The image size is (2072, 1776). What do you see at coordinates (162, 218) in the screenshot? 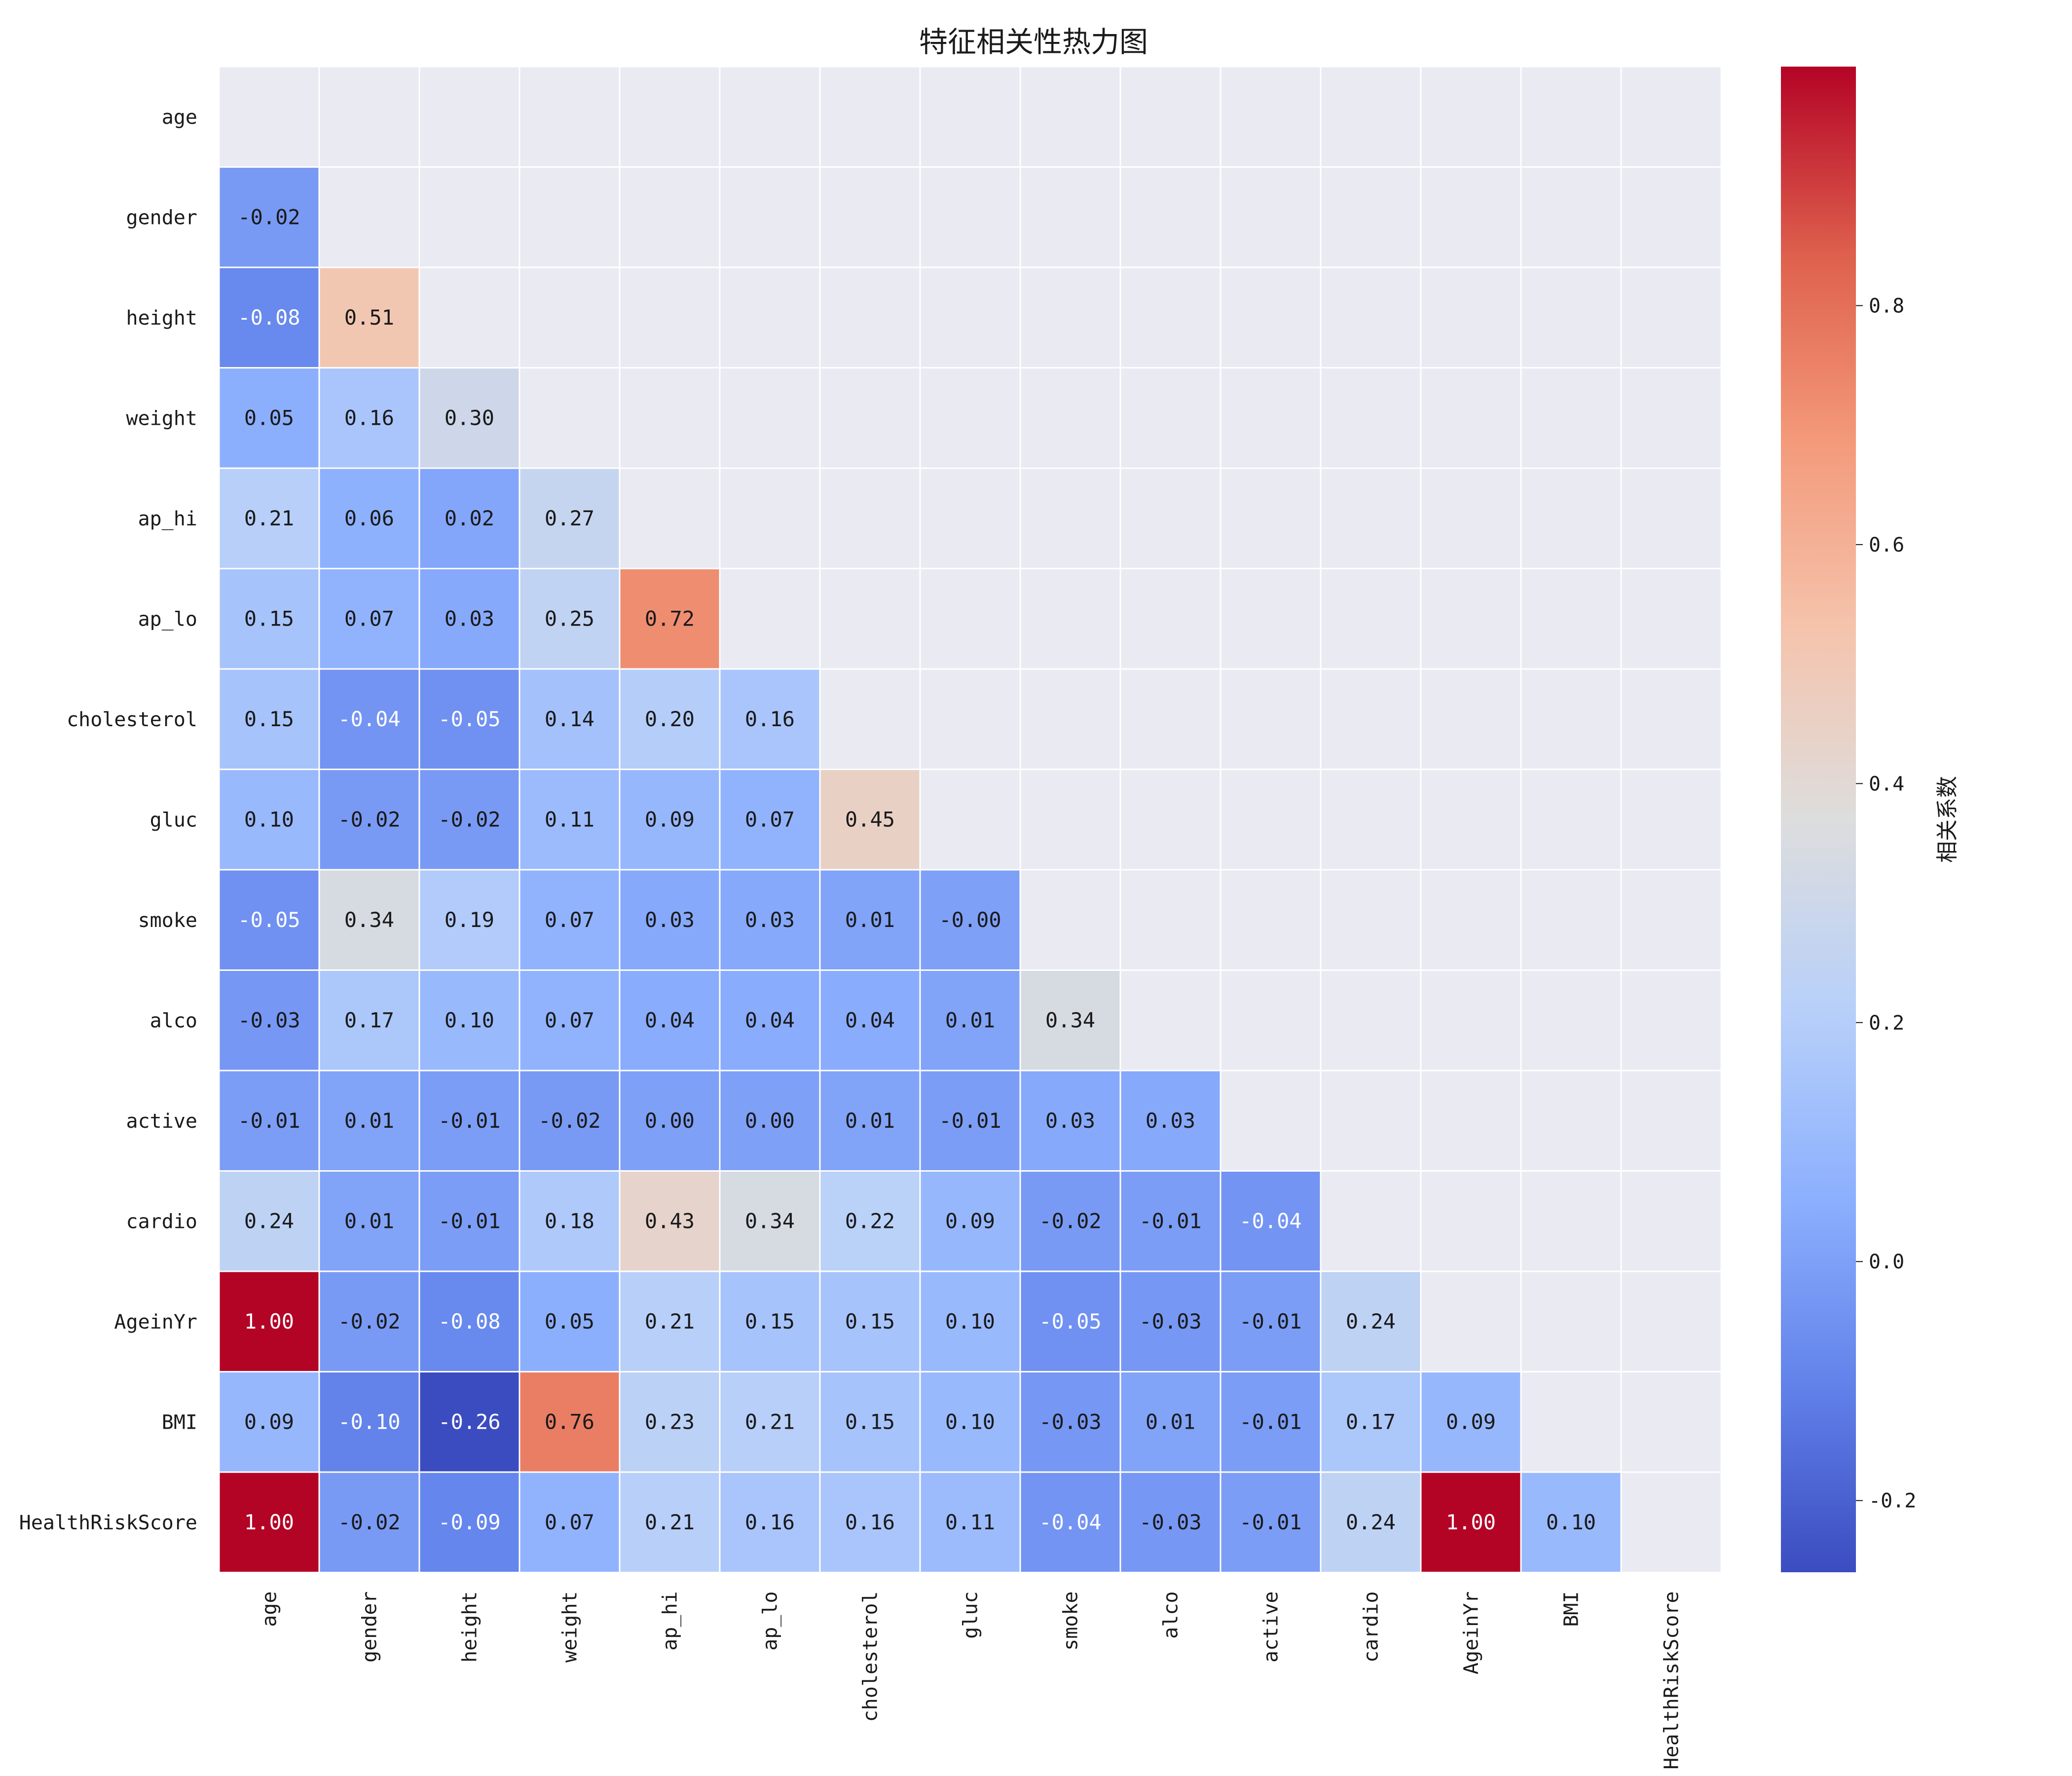
I see `row-tick-label: gender` at bounding box center [162, 218].